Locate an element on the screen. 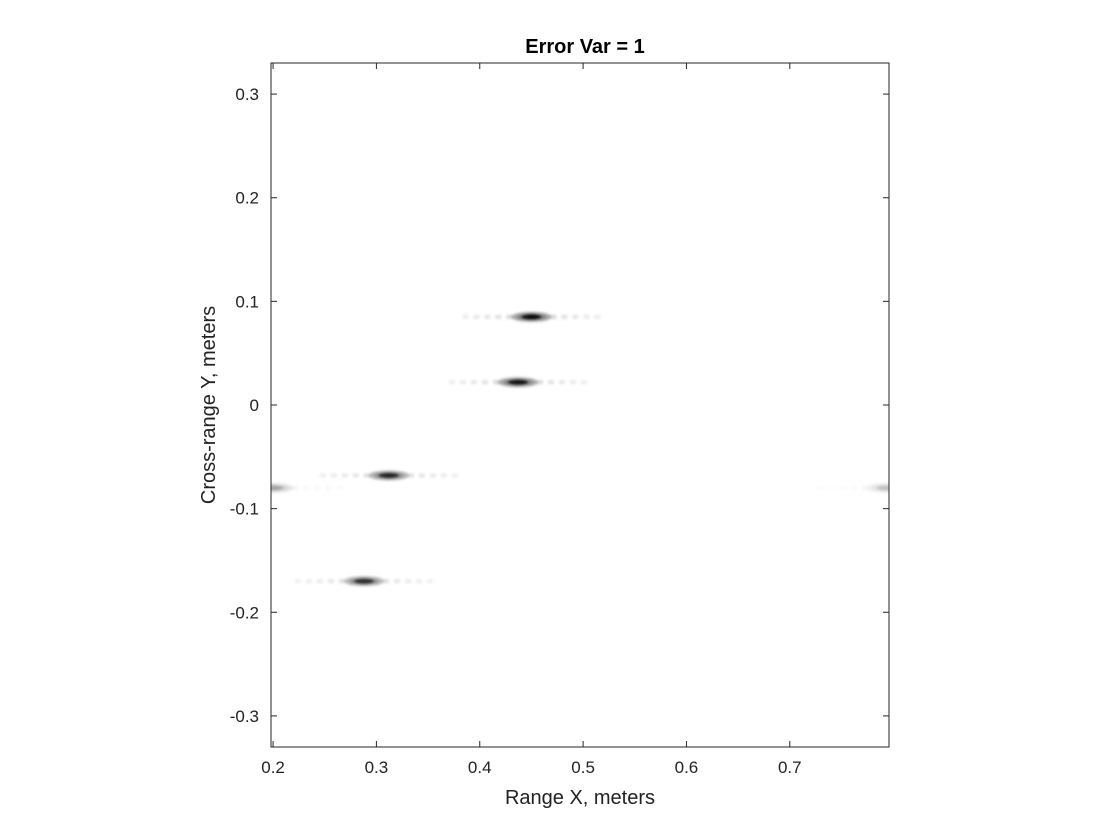 The height and width of the screenshot is (840, 1120). y-tick-label: 0 is located at coordinates (254, 405).